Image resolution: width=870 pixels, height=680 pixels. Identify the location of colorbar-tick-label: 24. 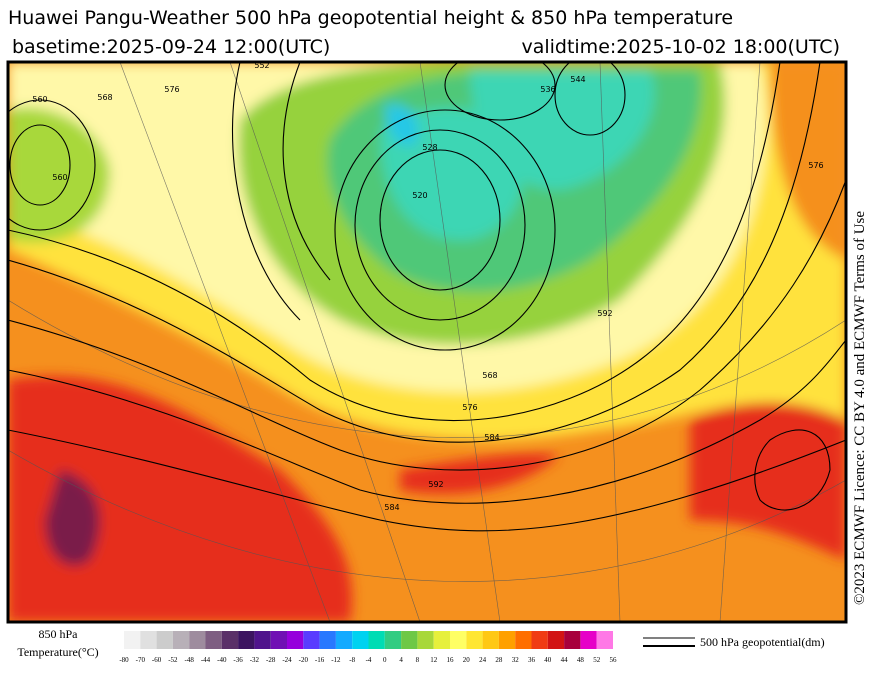
(483, 660).